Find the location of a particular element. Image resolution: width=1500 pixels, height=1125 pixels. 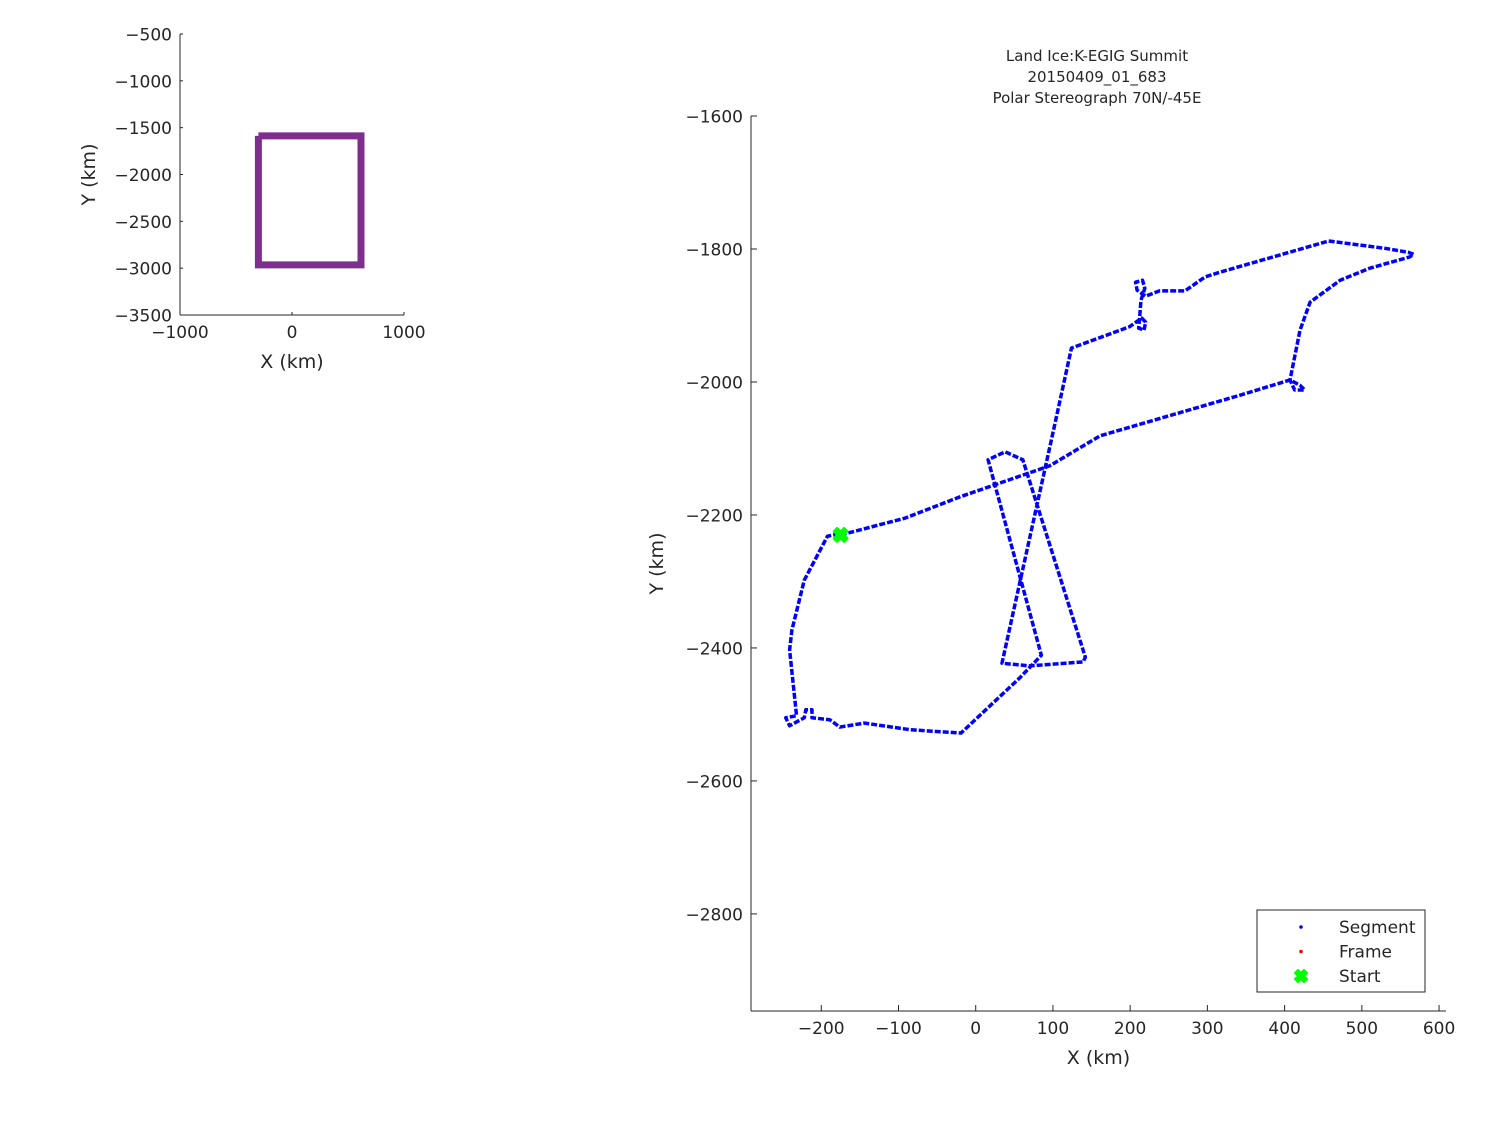

x-tick-label: −200 is located at coordinates (821, 1029).